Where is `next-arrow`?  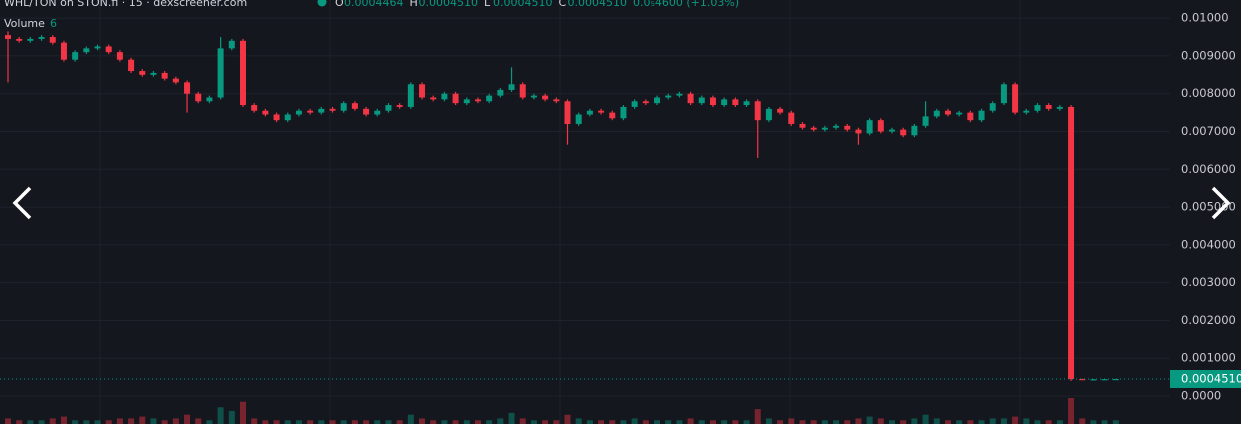 next-arrow is located at coordinates (1221, 203).